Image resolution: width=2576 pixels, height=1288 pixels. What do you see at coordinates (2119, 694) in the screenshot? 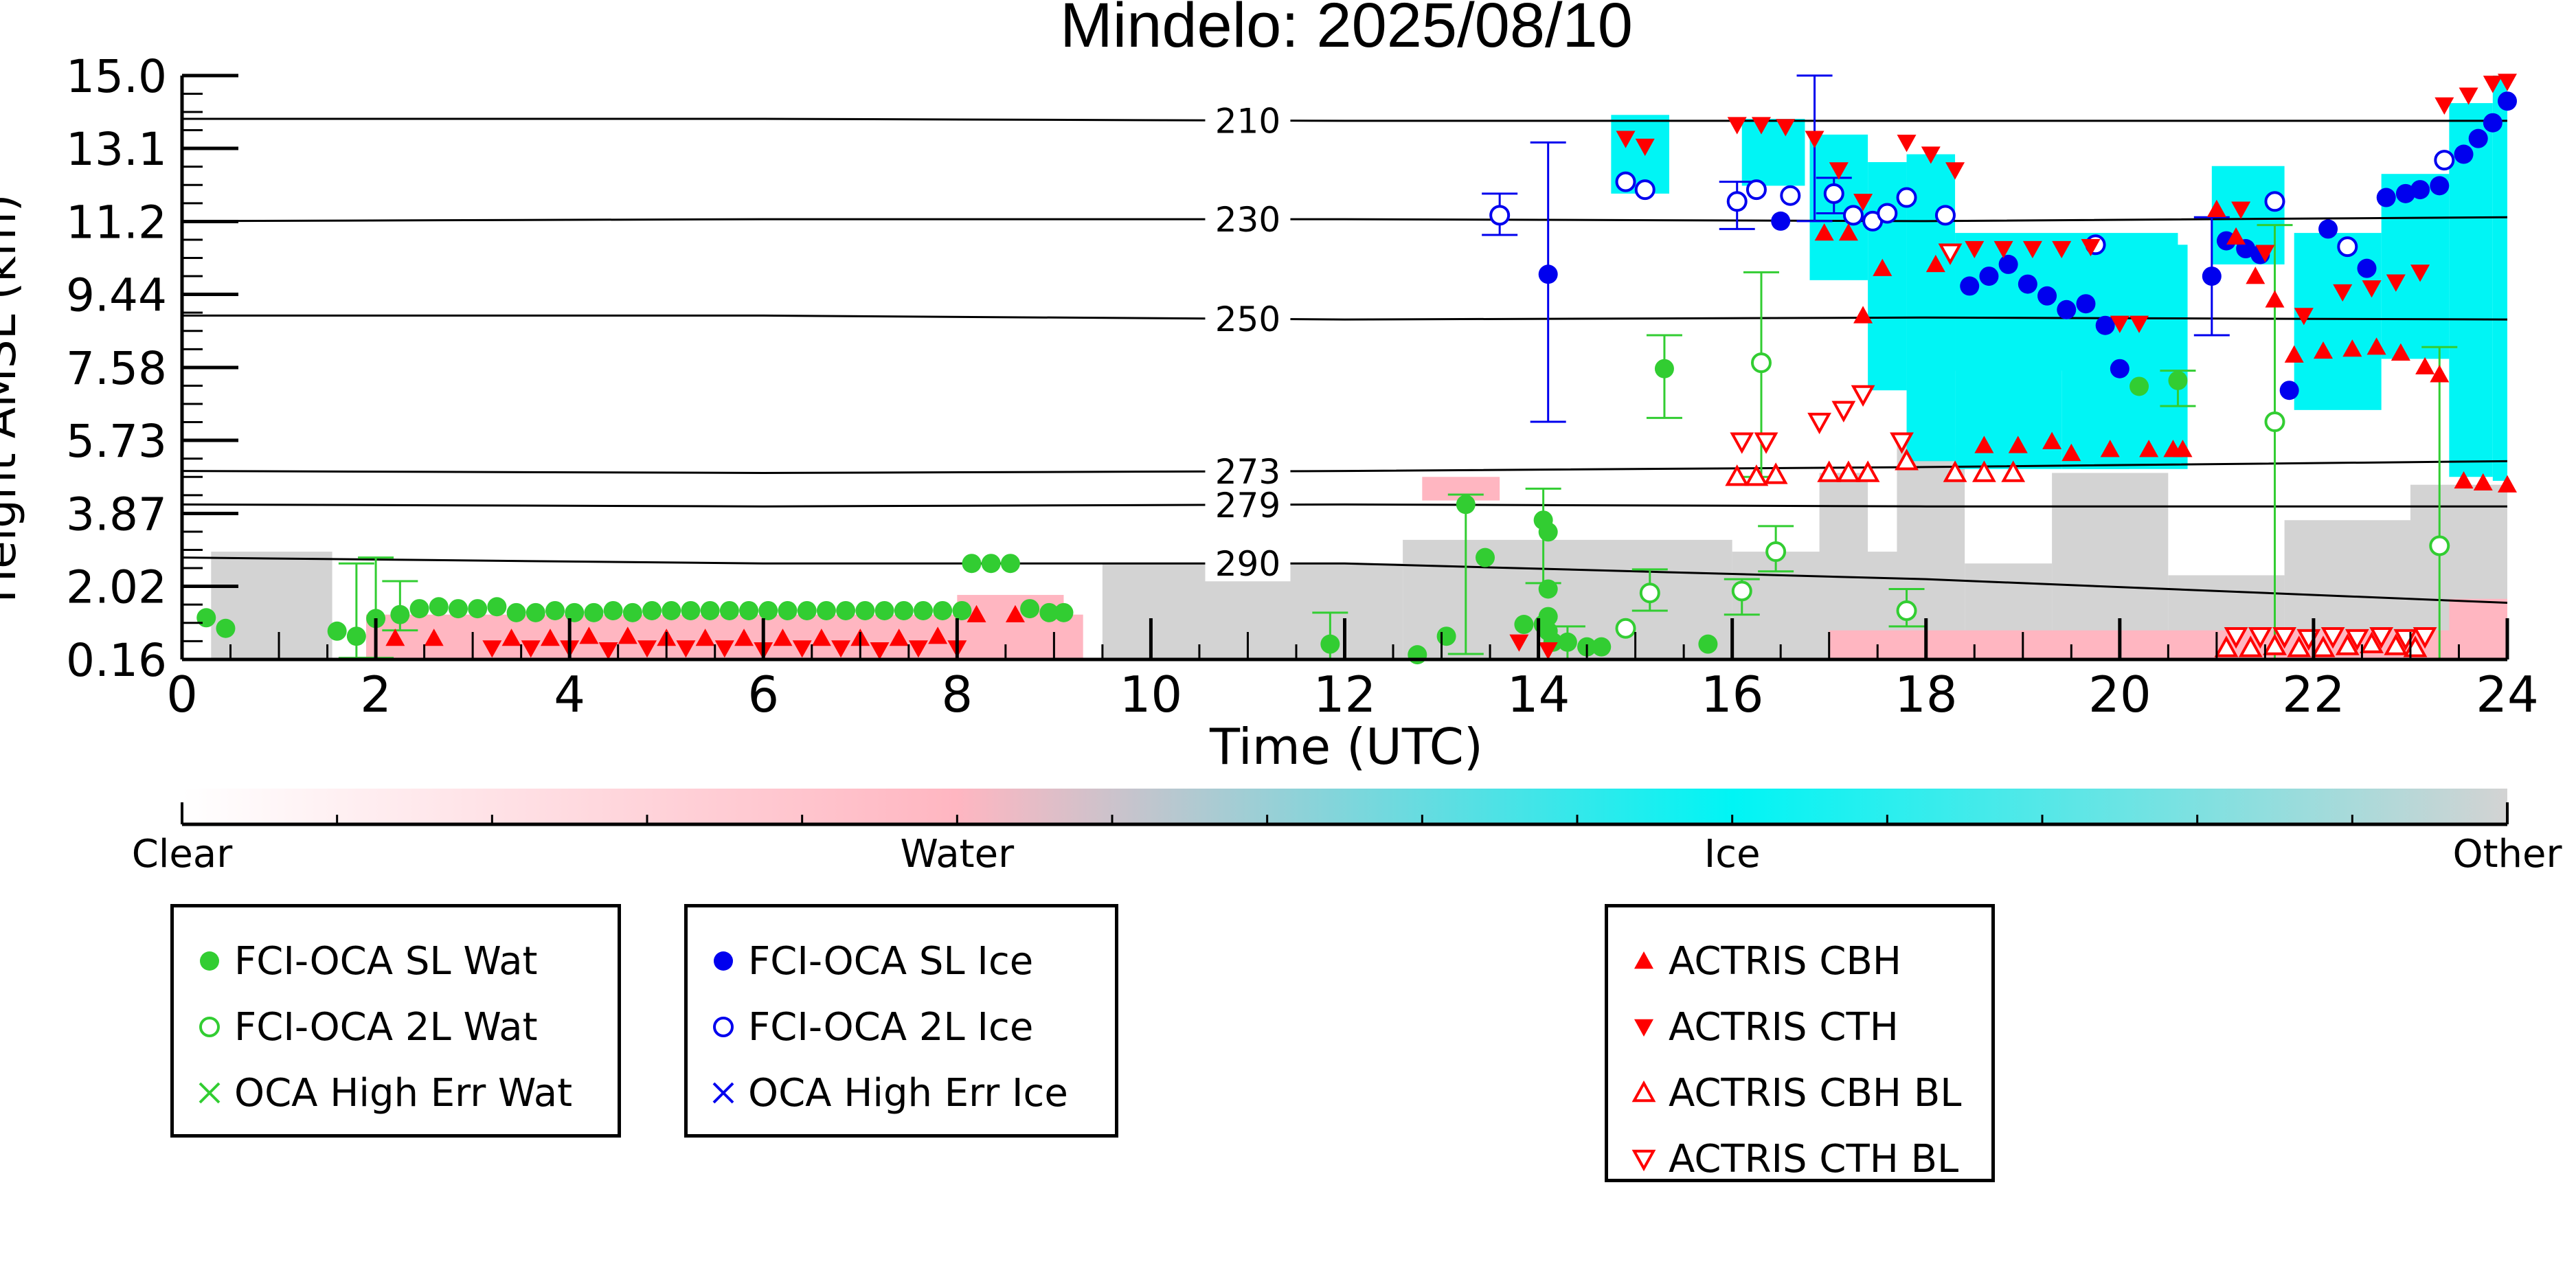
I see `x-tick-label: 20` at bounding box center [2119, 694].